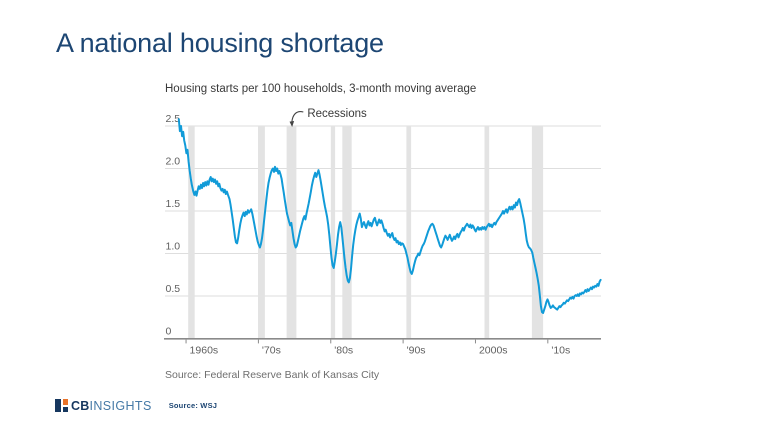  What do you see at coordinates (173, 204) in the screenshot?
I see `y-axis-tick-label: 1.5` at bounding box center [173, 204].